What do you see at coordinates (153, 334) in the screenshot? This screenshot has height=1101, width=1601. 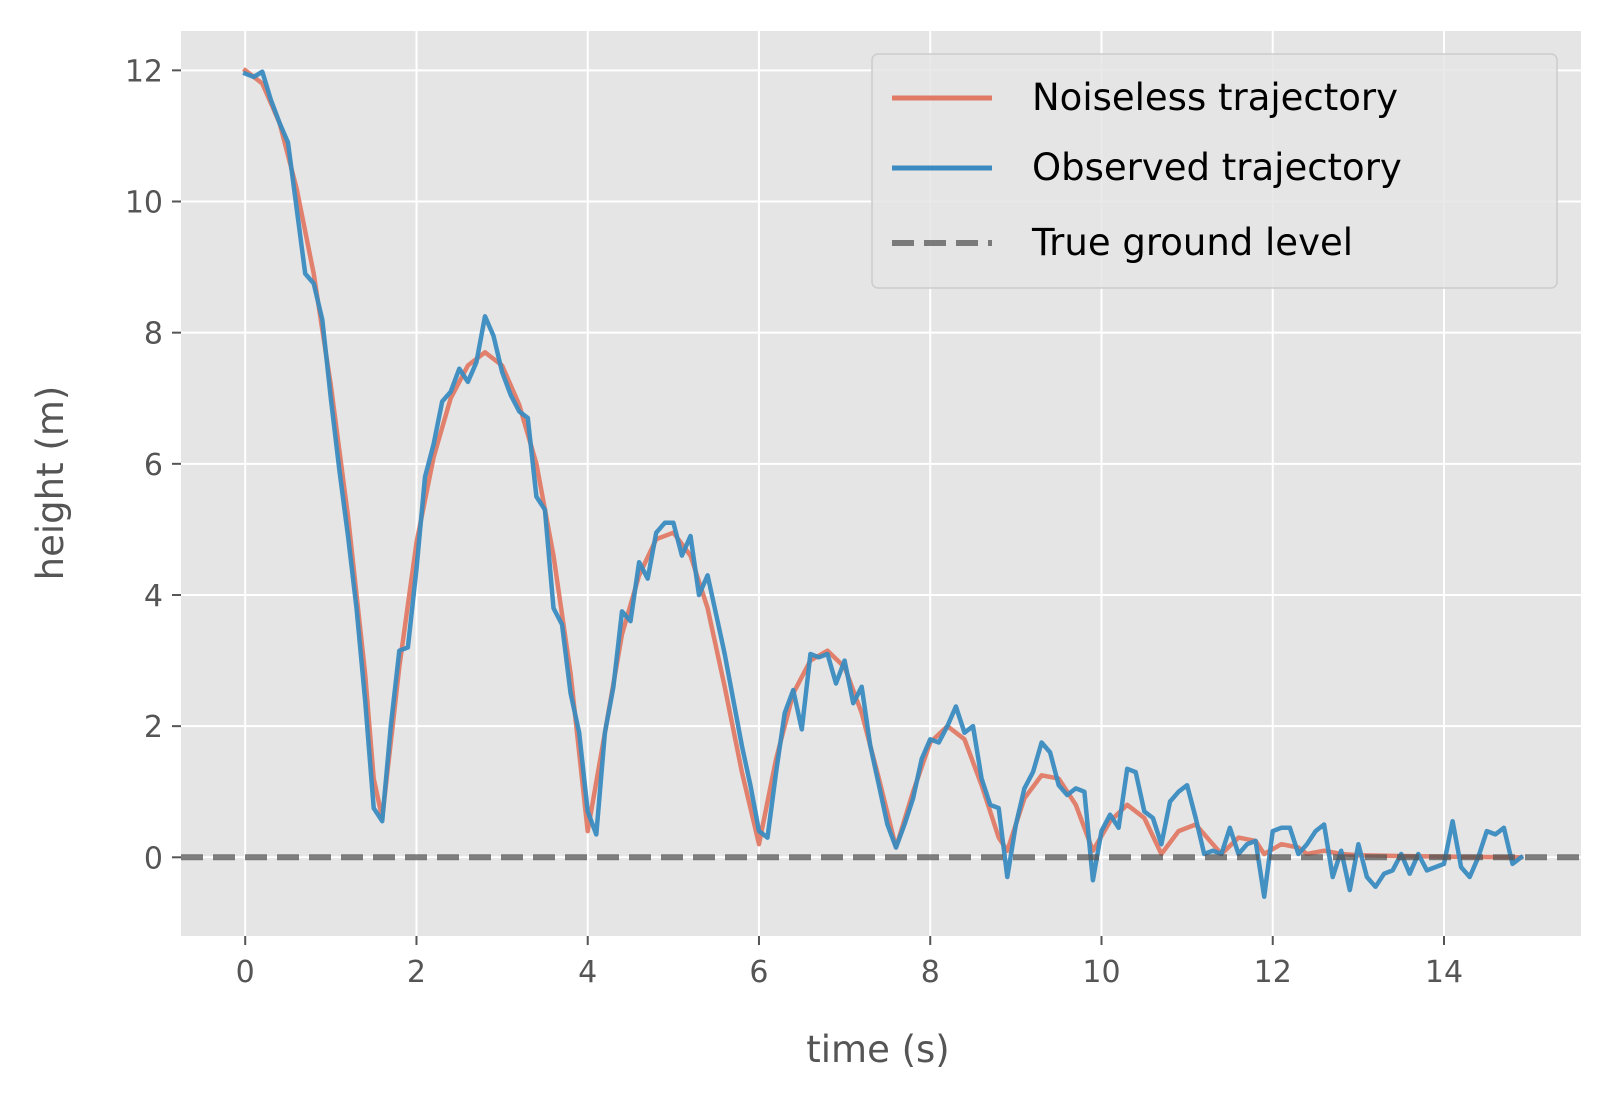 I see `y-tick-label: 8` at bounding box center [153, 334].